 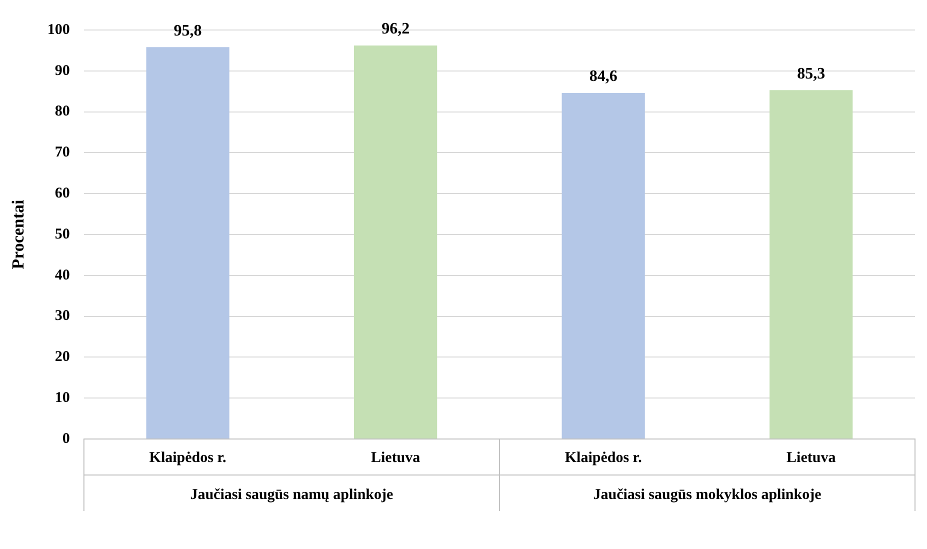 What do you see at coordinates (62, 234) in the screenshot?
I see `y-tick-label: 50` at bounding box center [62, 234].